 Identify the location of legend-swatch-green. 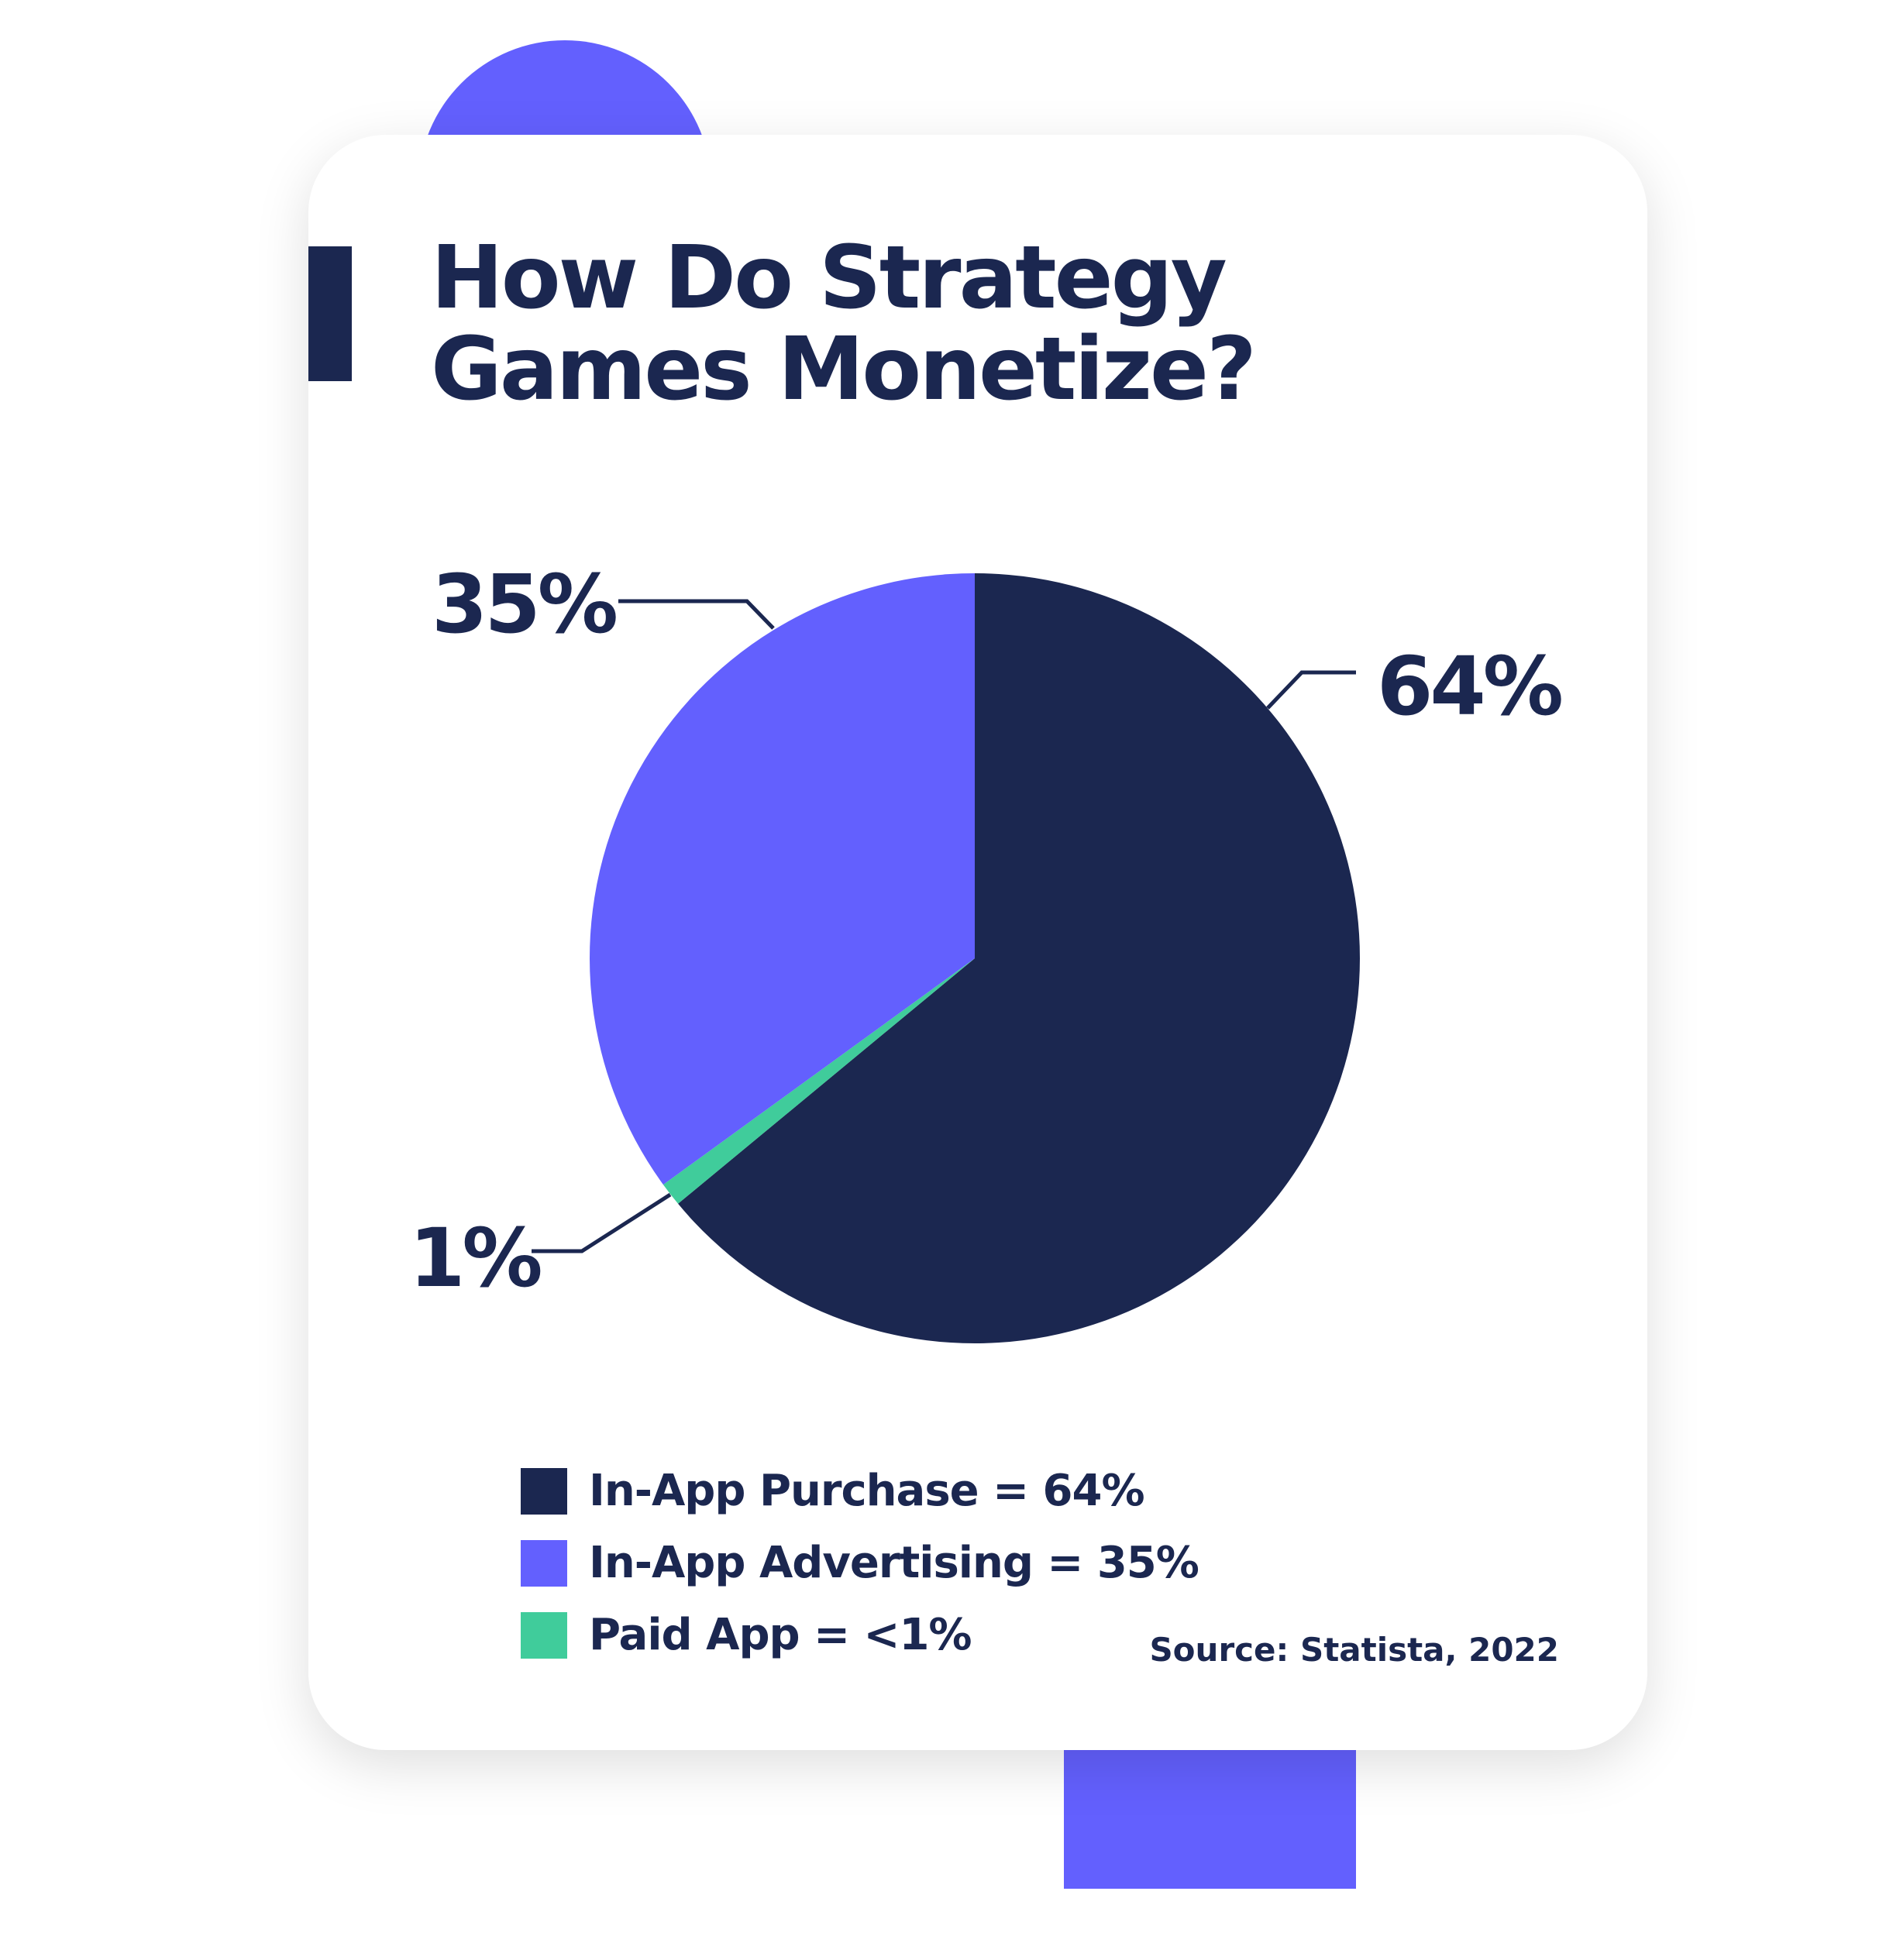
(544, 1635).